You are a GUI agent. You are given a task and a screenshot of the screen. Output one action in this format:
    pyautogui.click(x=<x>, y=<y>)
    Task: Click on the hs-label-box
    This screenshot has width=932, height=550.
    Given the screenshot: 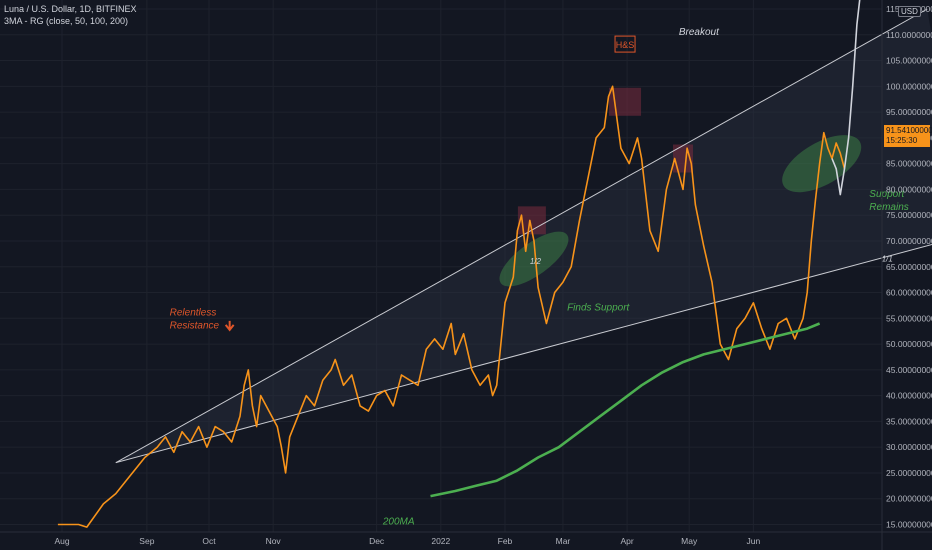 What is the action you would take?
    pyautogui.click(x=625, y=44)
    